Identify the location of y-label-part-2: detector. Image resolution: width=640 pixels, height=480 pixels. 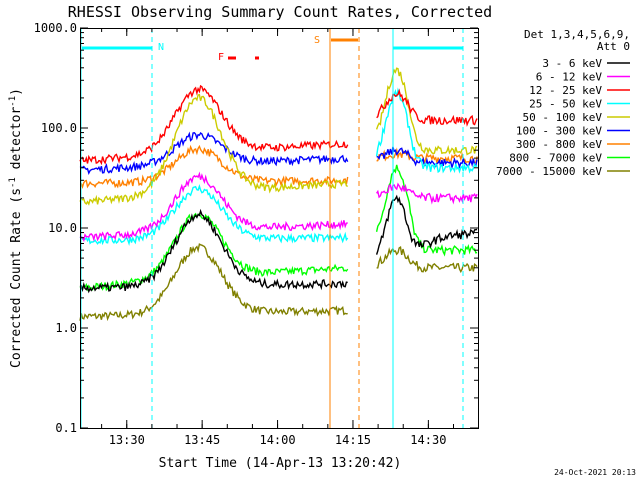
(16, 142).